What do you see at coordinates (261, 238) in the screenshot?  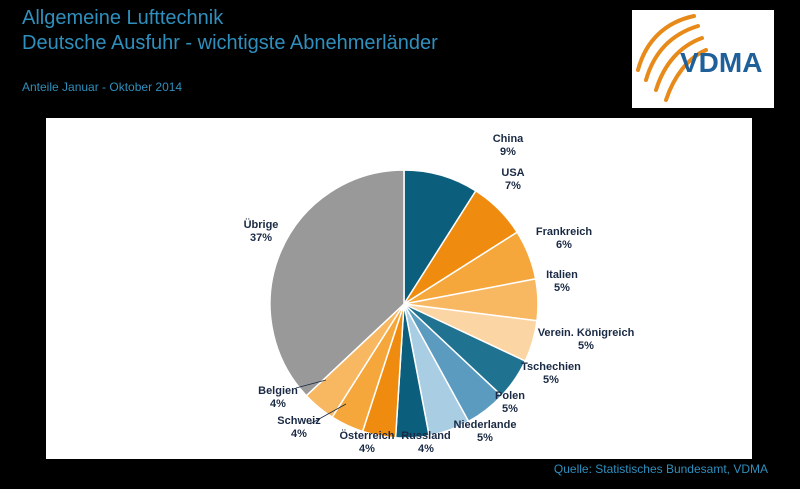 I see `slice-value-label: 37%` at bounding box center [261, 238].